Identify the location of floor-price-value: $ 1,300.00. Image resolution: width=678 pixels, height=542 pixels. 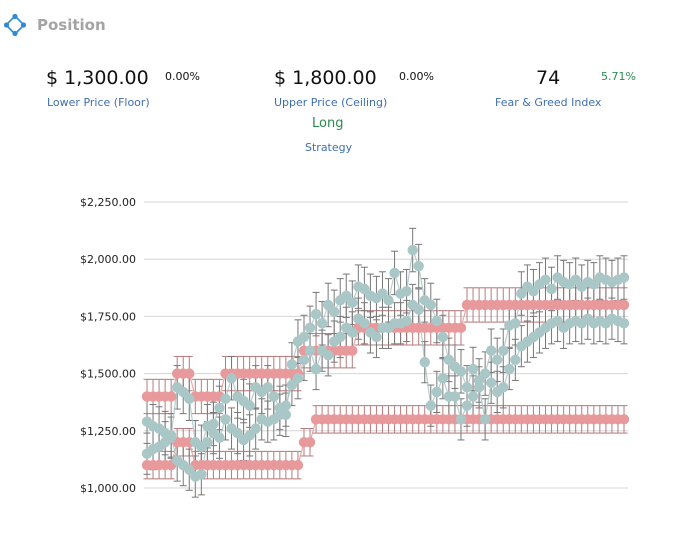
(97, 78).